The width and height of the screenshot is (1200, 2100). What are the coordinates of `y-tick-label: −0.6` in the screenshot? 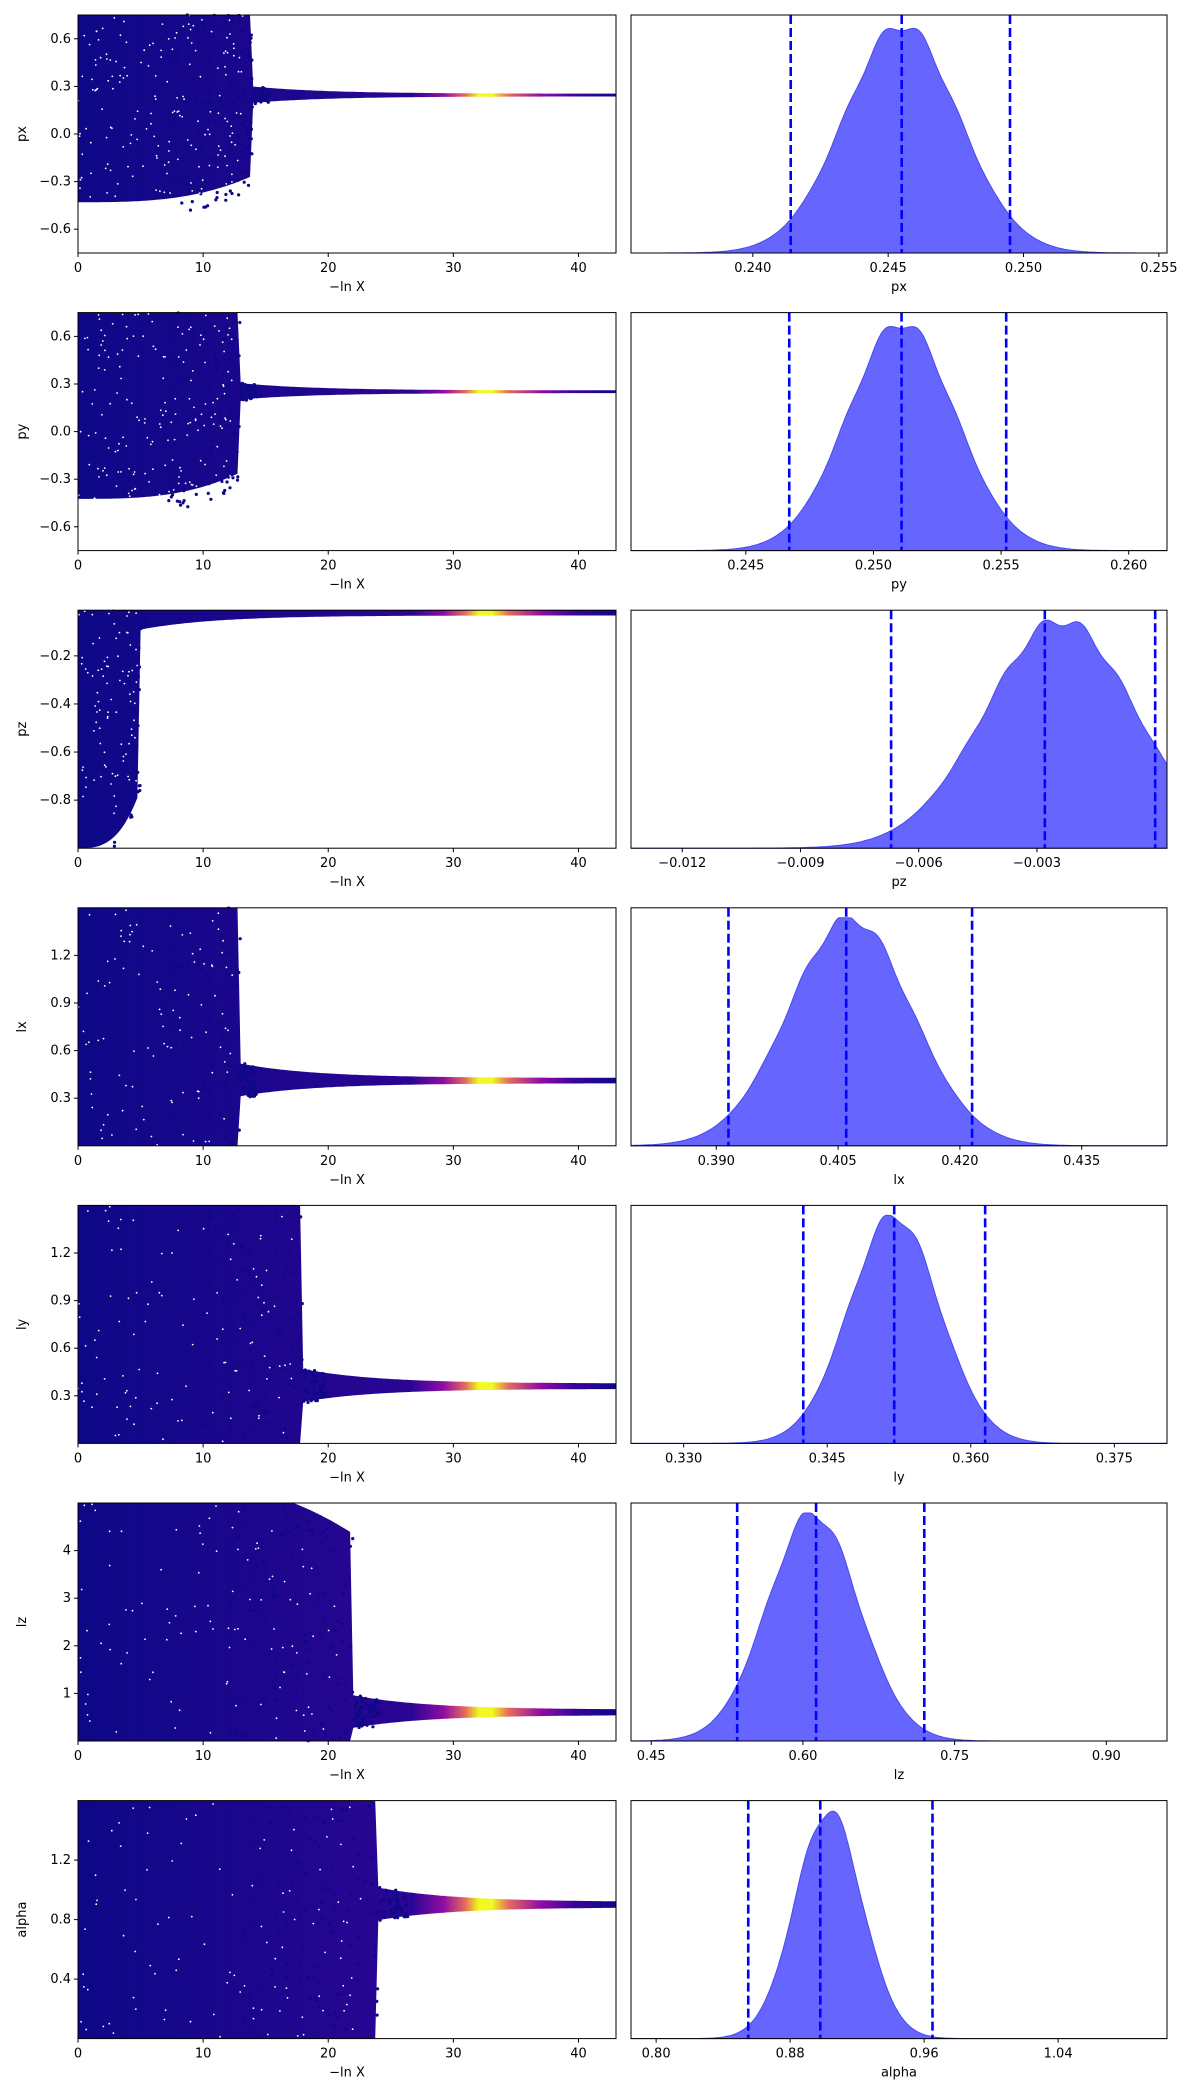 It's located at (55, 752).